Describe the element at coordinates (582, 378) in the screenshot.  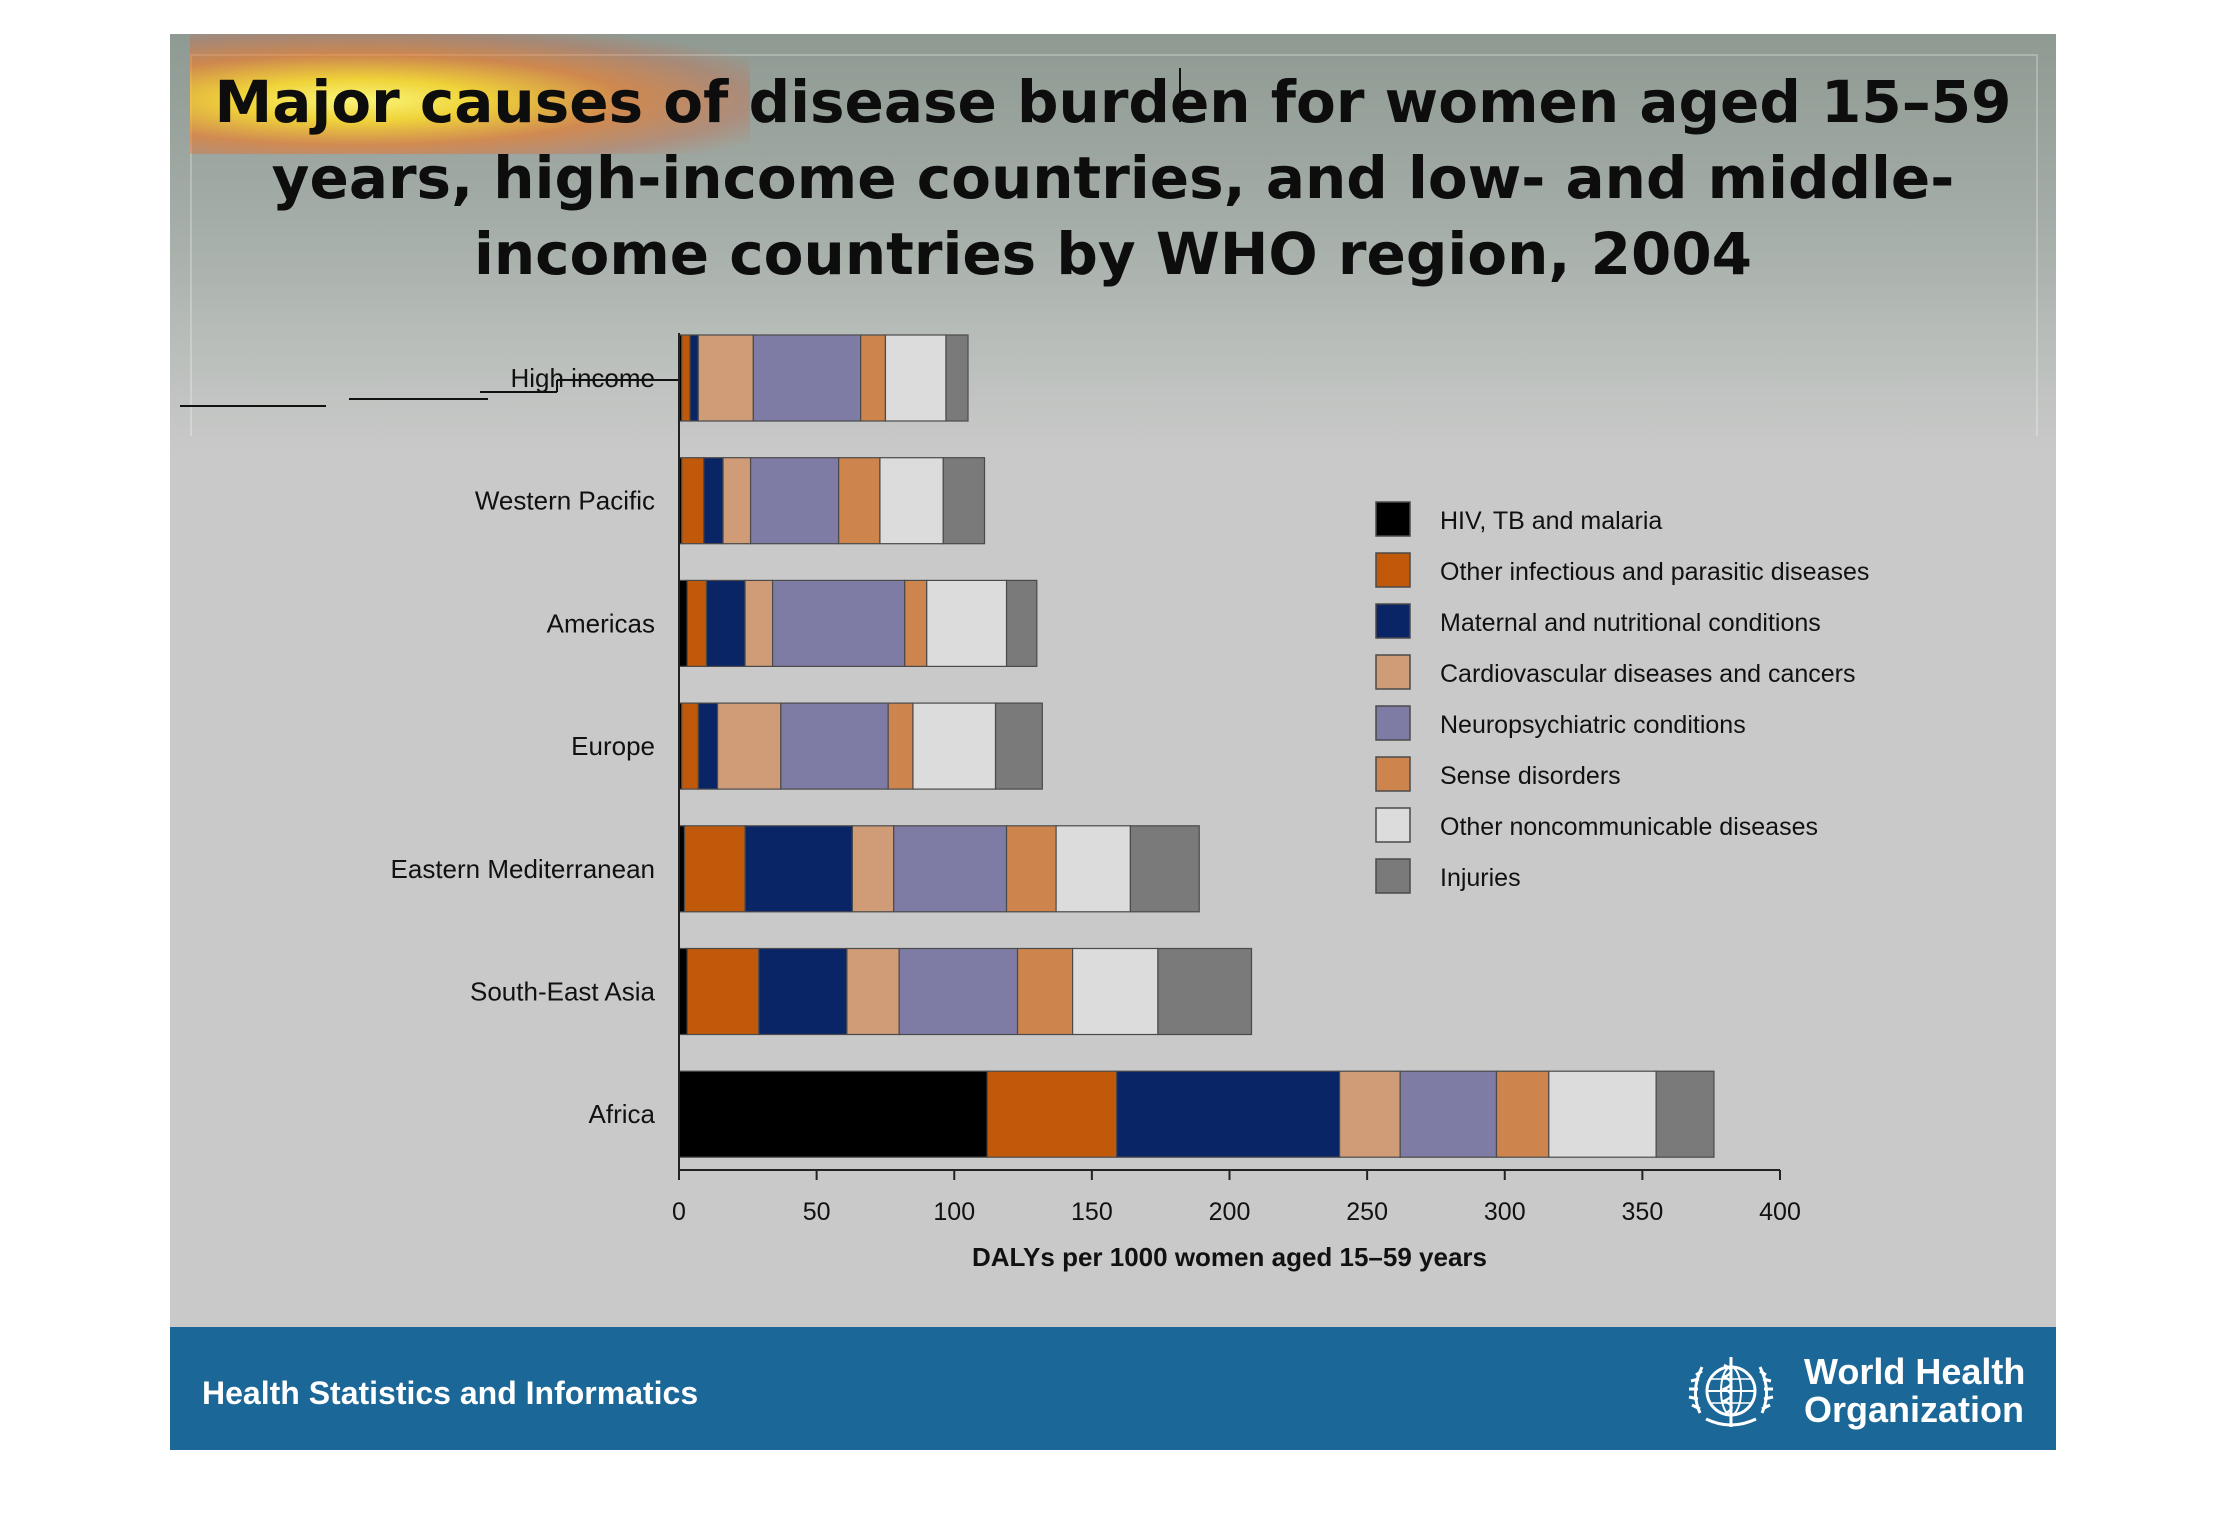
I see `category-label: High income` at that location.